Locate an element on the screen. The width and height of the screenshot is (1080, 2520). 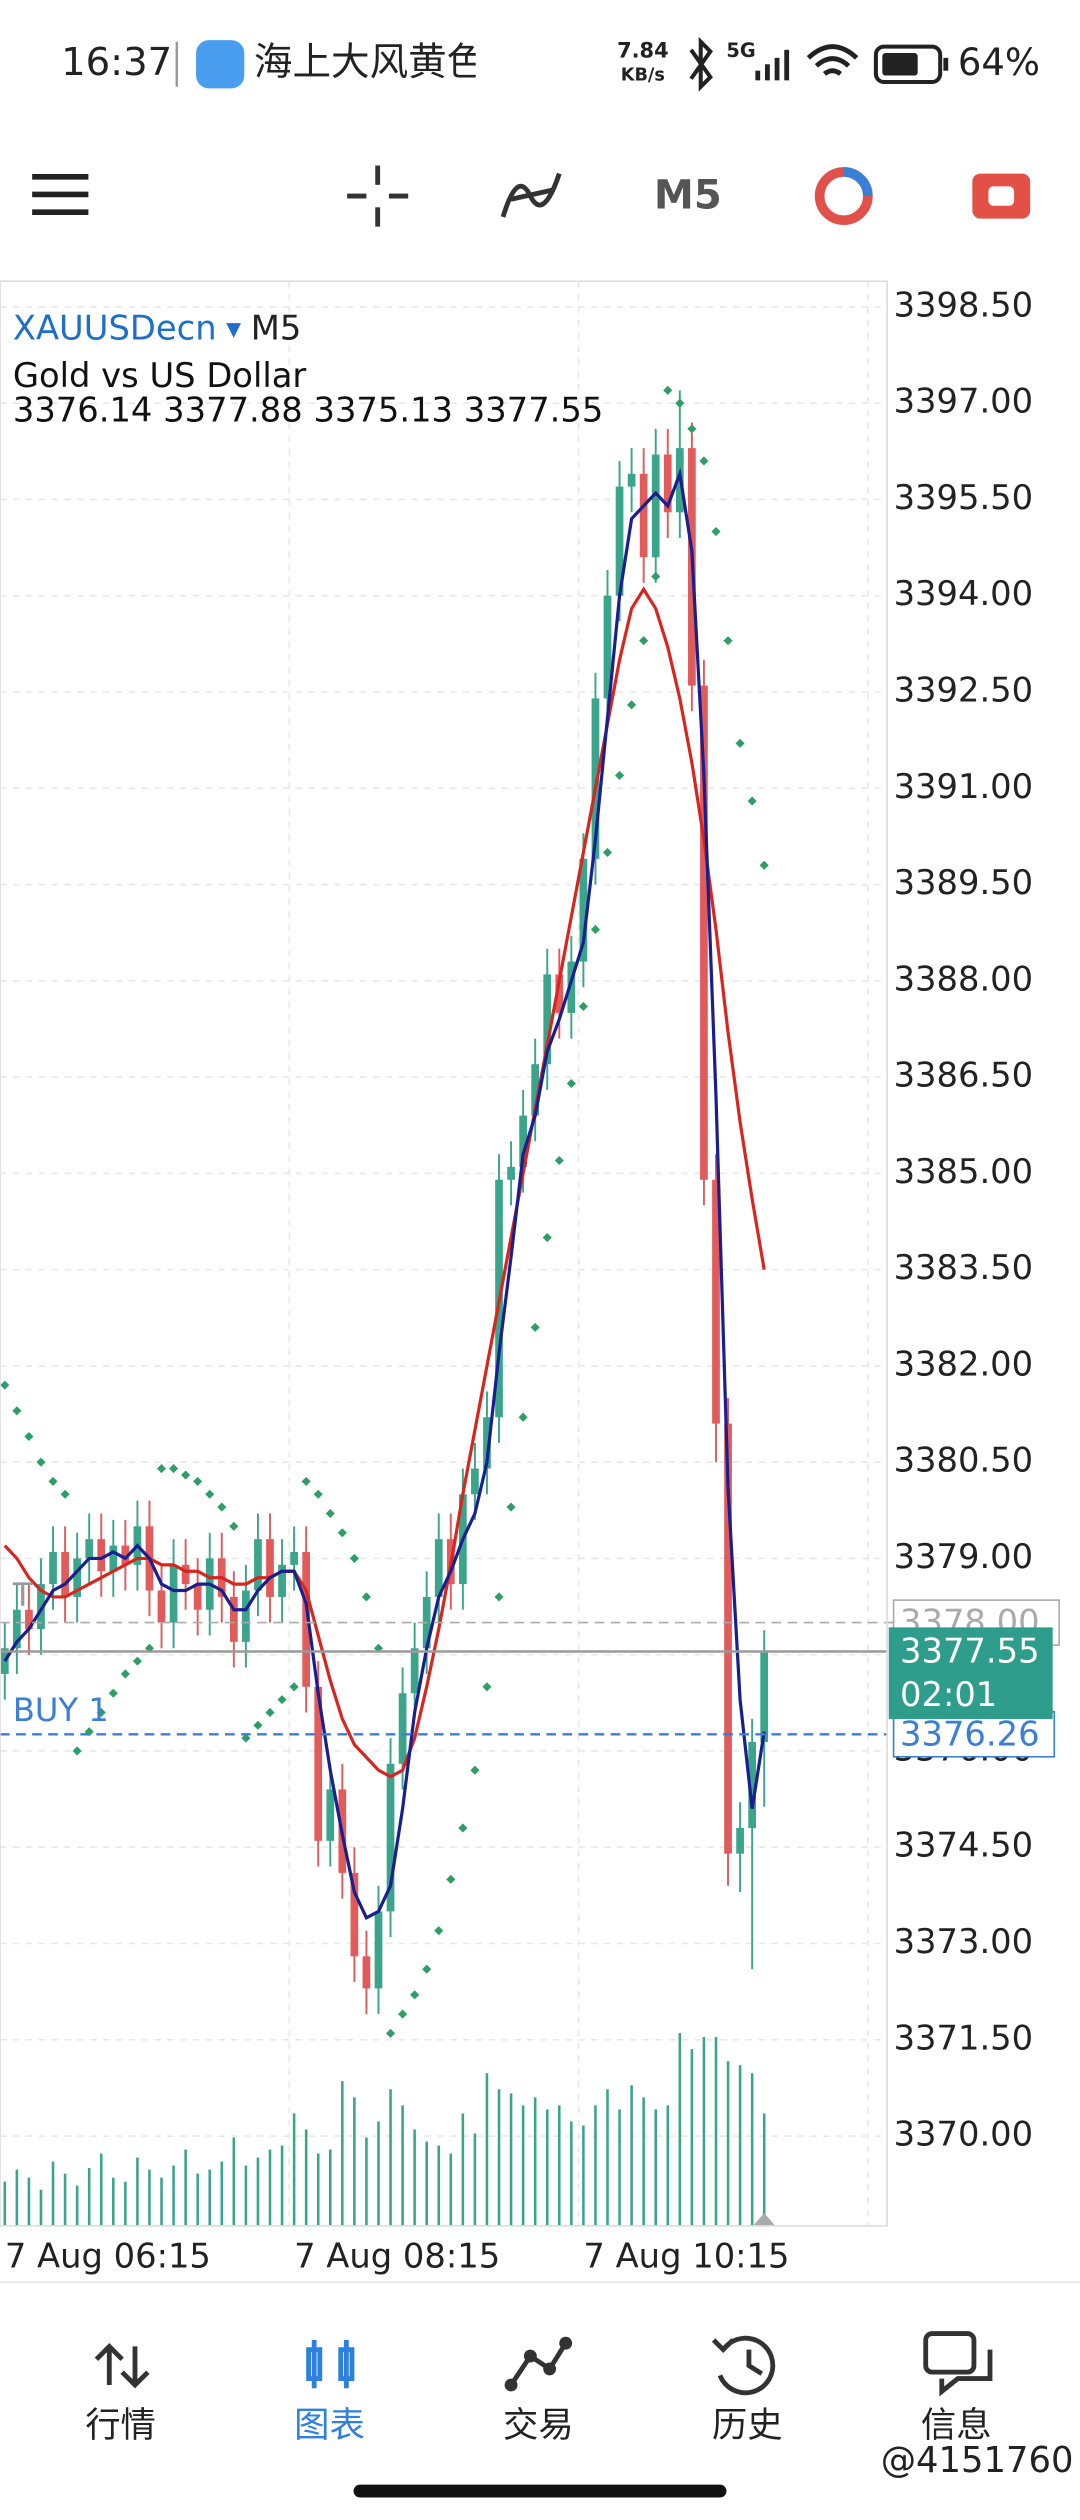
y-tick-label: 3383.50 is located at coordinates (964, 1267).